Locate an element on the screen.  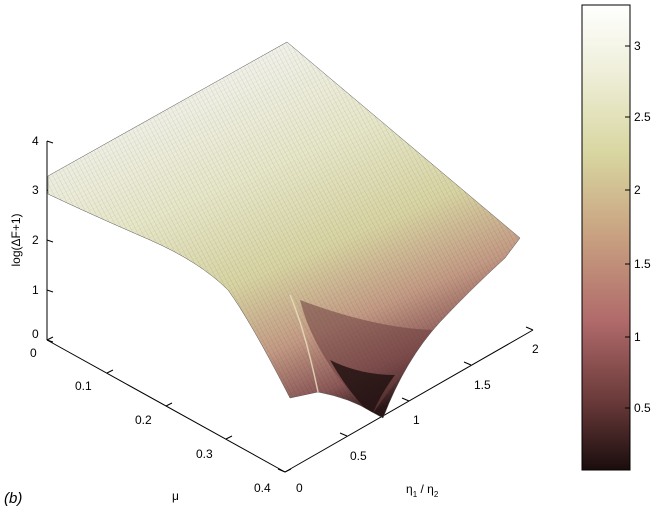
z-axis: 4 3 2 1 0 log(ΔF+1) is located at coordinates (31, 238).